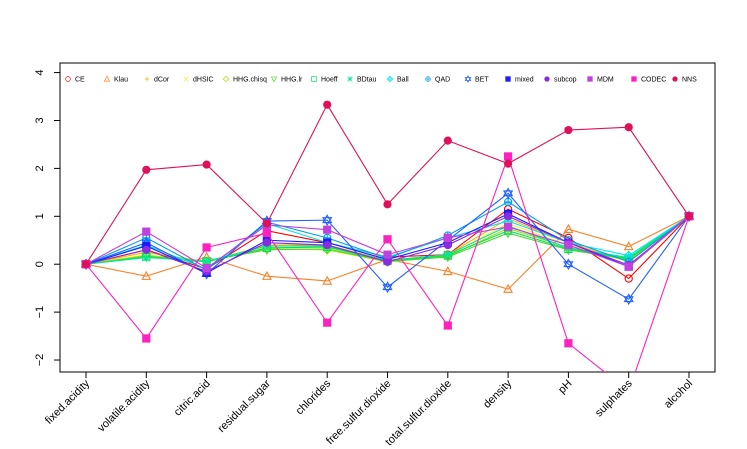 The image size is (747, 449). I want to click on legend-item: CODEC, so click(648, 80).